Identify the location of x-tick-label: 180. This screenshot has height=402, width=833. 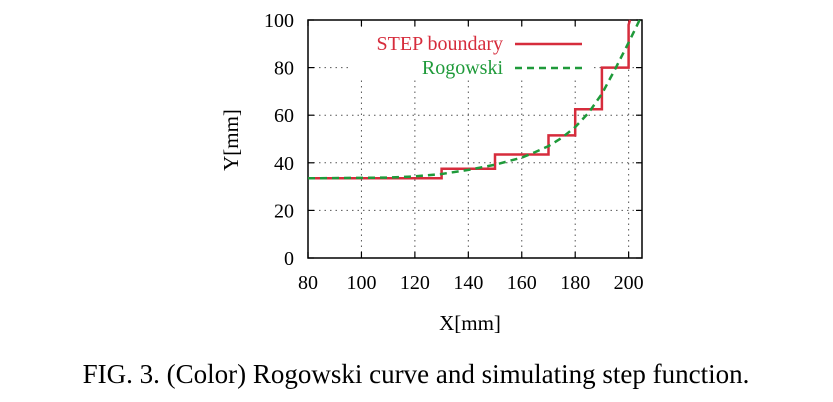
(575, 283).